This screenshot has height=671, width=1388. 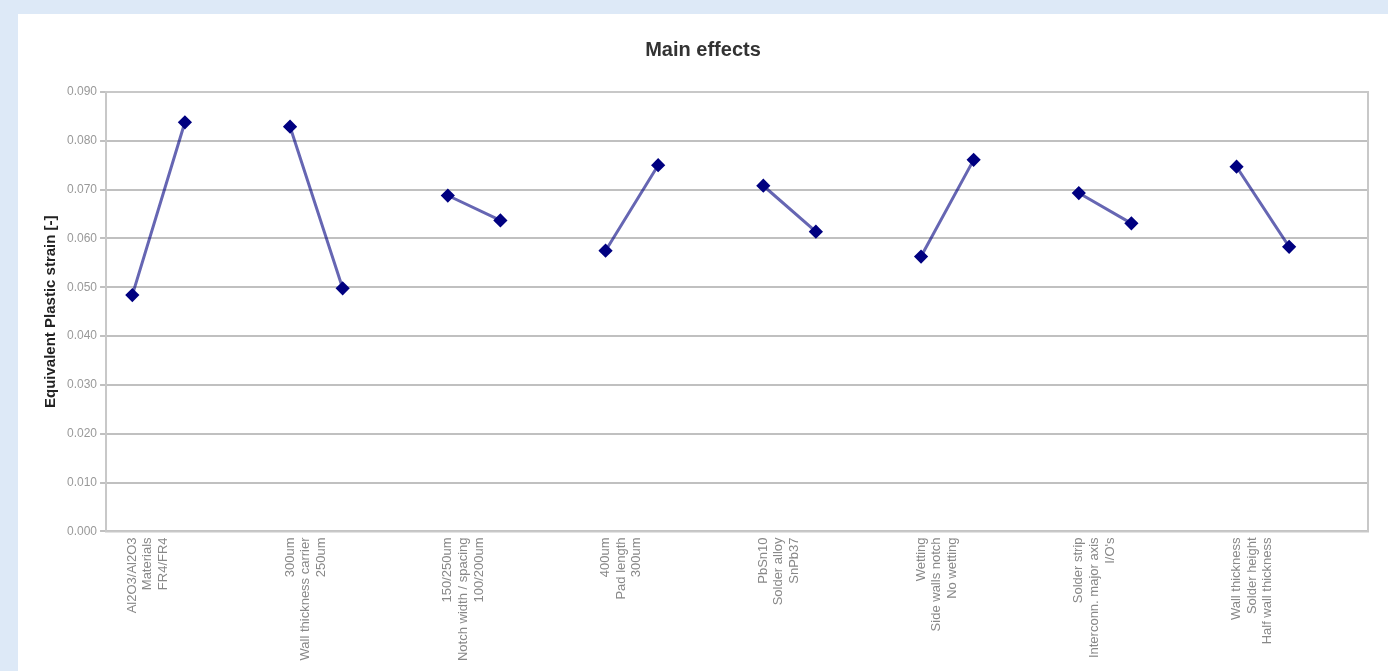 What do you see at coordinates (304, 598) in the screenshot?
I see `x-tick-label: 300um Wall thickness carrier 250um` at bounding box center [304, 598].